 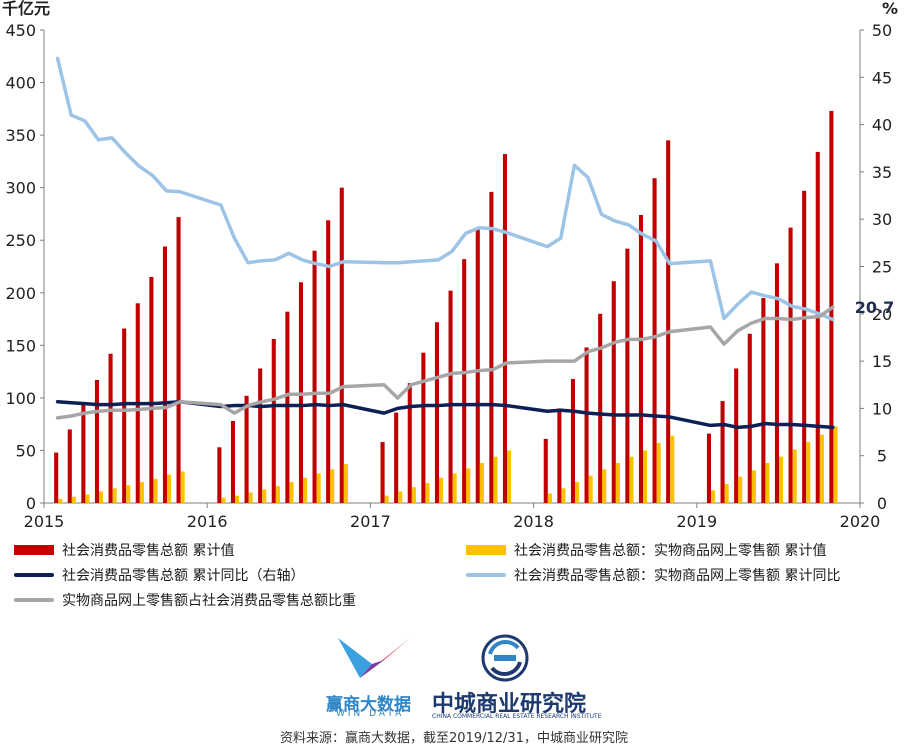 I want to click on line-online-share, so click(x=445, y=362).